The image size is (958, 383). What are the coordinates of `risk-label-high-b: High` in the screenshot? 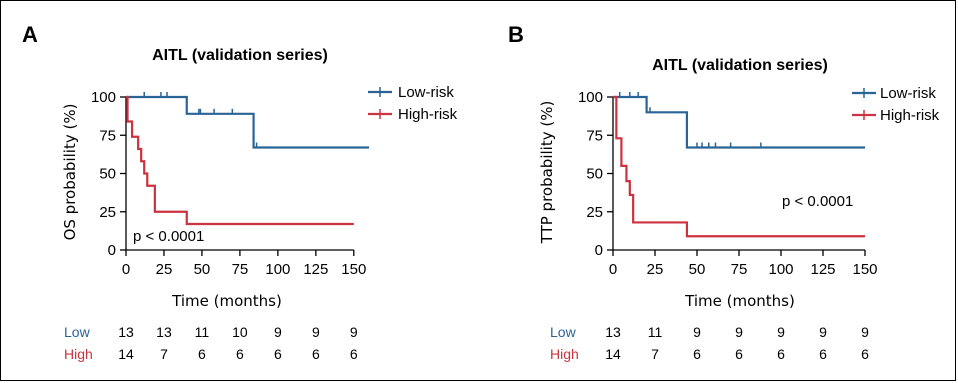 It's located at (564, 354).